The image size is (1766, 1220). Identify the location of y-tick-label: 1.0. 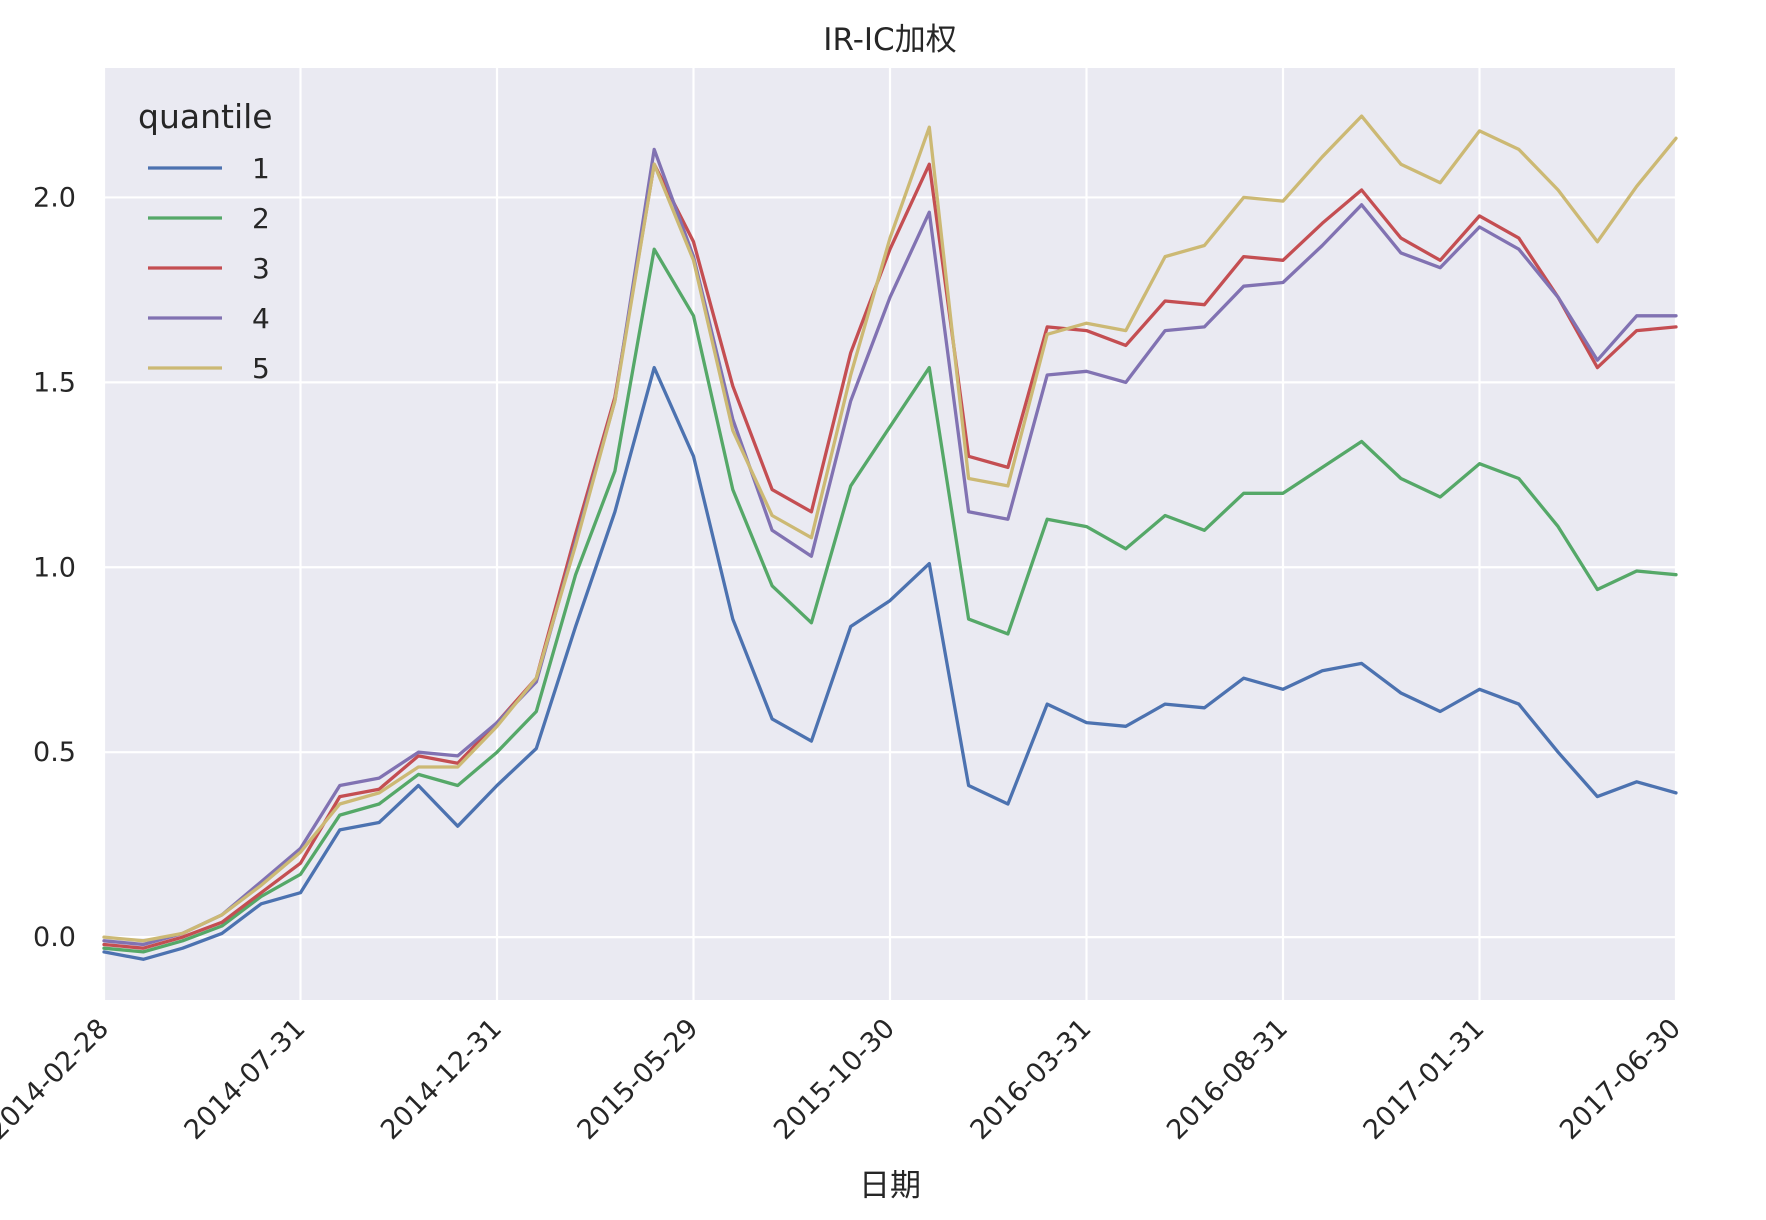
(54, 567).